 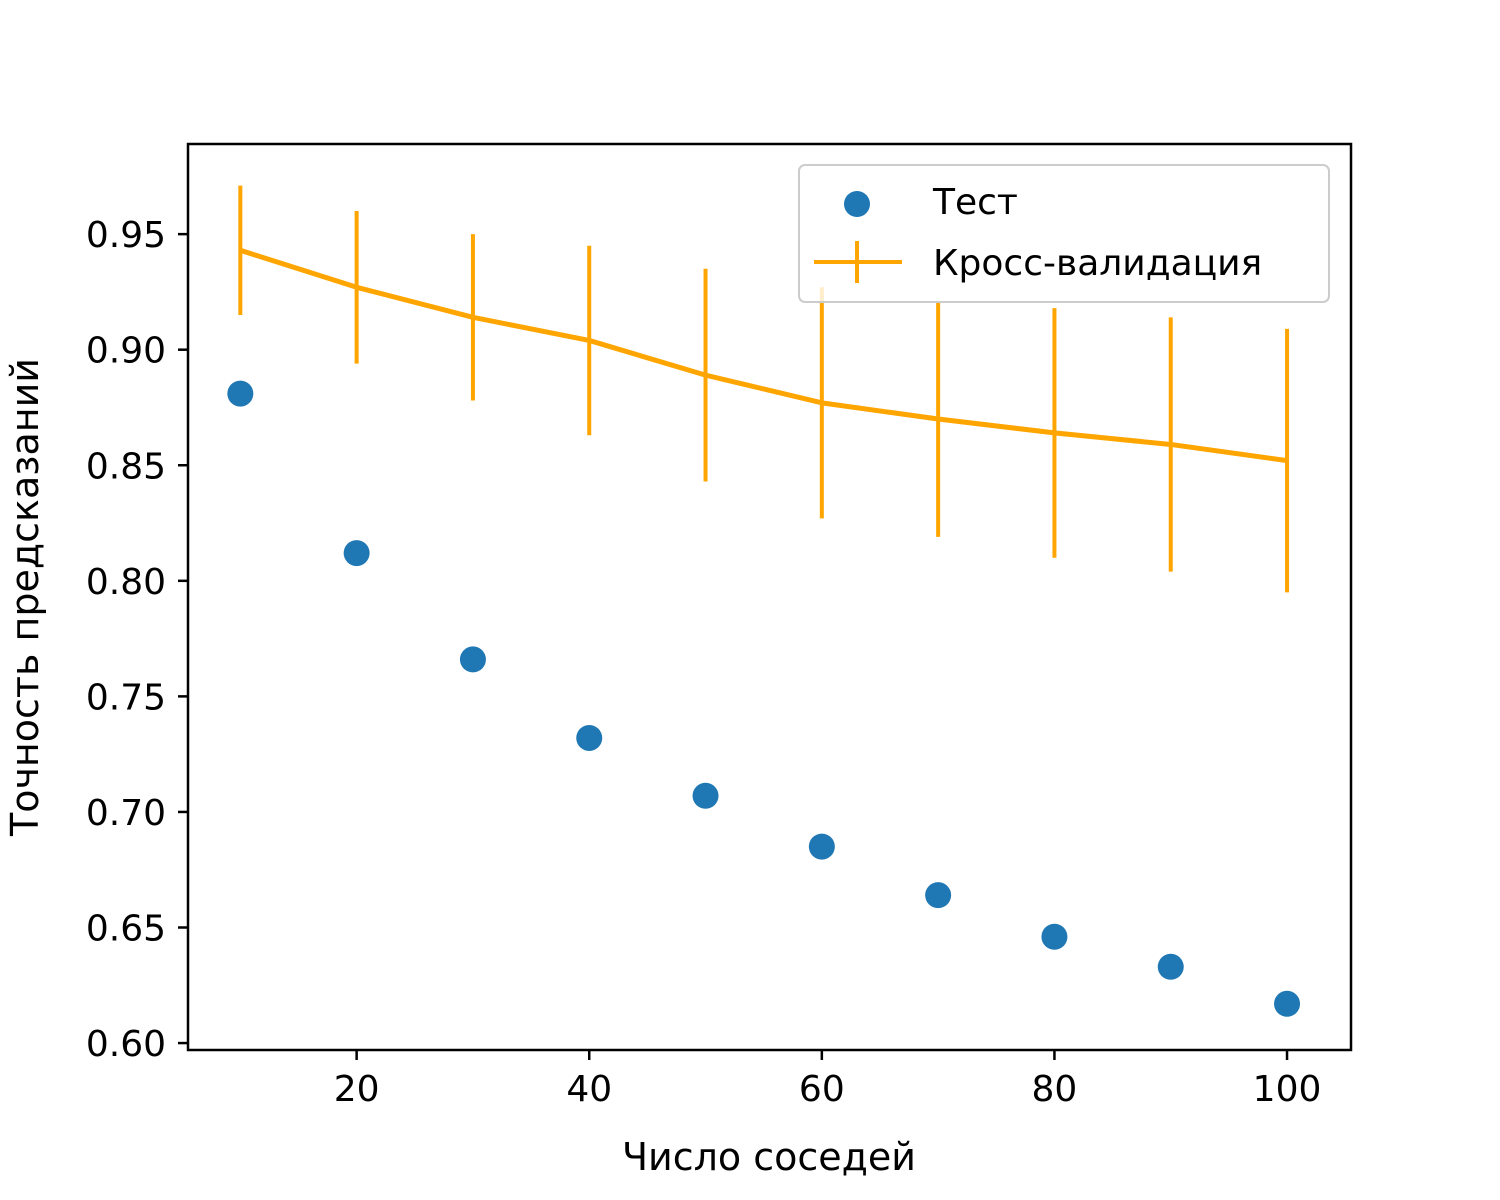 What do you see at coordinates (763, 355) in the screenshot?
I see `cross-validation-line` at bounding box center [763, 355].